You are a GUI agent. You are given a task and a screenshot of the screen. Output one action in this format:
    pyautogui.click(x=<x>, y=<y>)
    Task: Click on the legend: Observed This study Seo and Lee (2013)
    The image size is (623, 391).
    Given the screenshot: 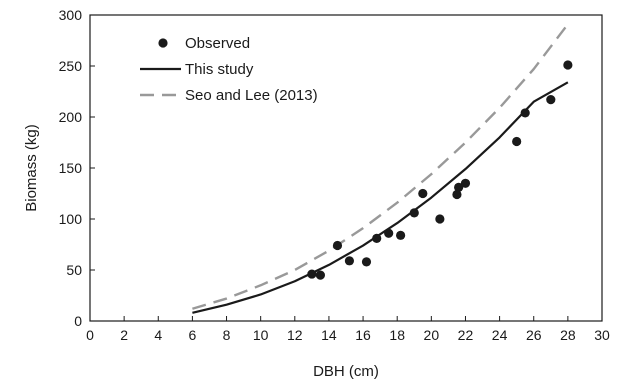 What is the action you would take?
    pyautogui.click(x=229, y=69)
    